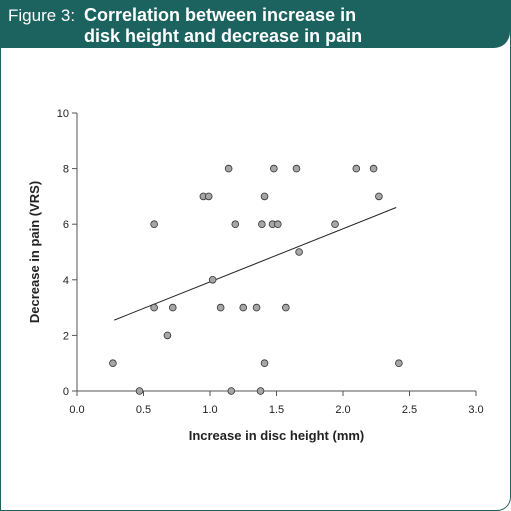 The image size is (511, 511). What do you see at coordinates (34, 252) in the screenshot?
I see `y-axis-title: Decrease in pain (VRS)` at bounding box center [34, 252].